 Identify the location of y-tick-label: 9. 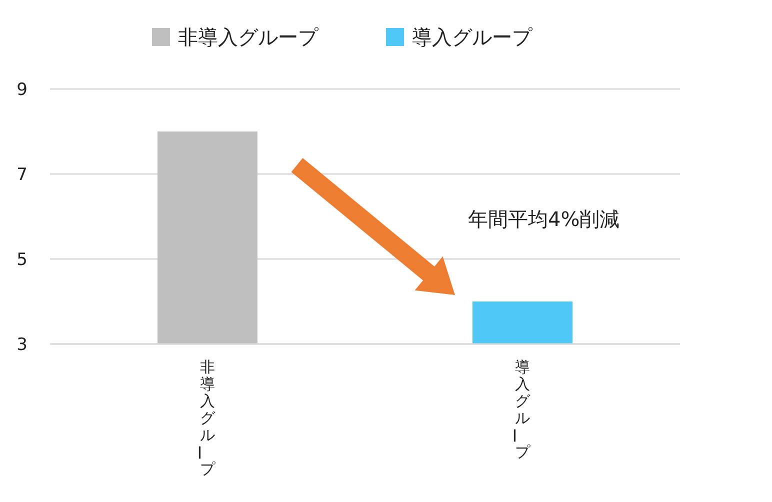
(22, 90).